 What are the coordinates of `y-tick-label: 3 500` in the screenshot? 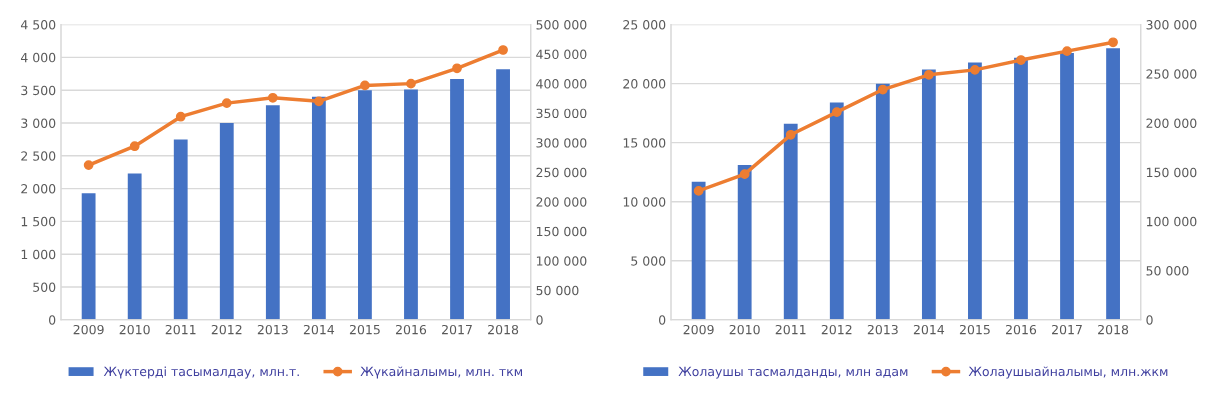 It's located at (38, 90).